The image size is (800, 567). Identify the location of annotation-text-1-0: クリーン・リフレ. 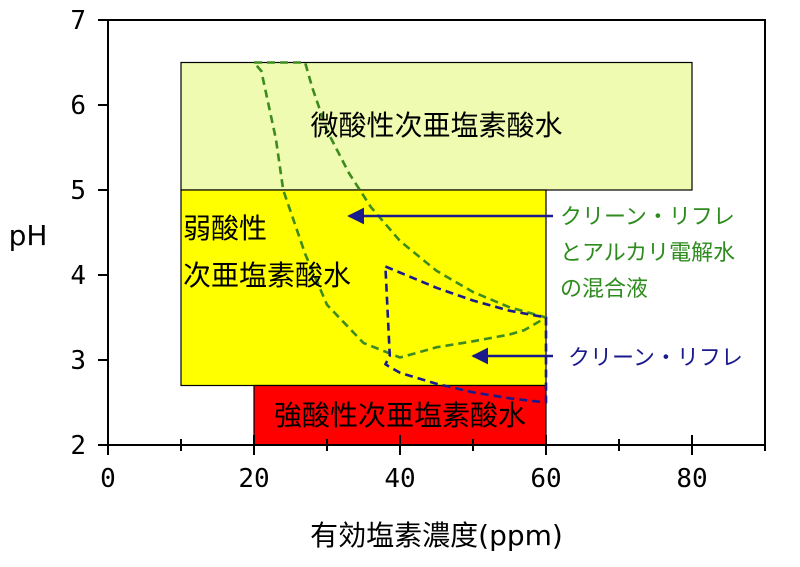
(655, 358).